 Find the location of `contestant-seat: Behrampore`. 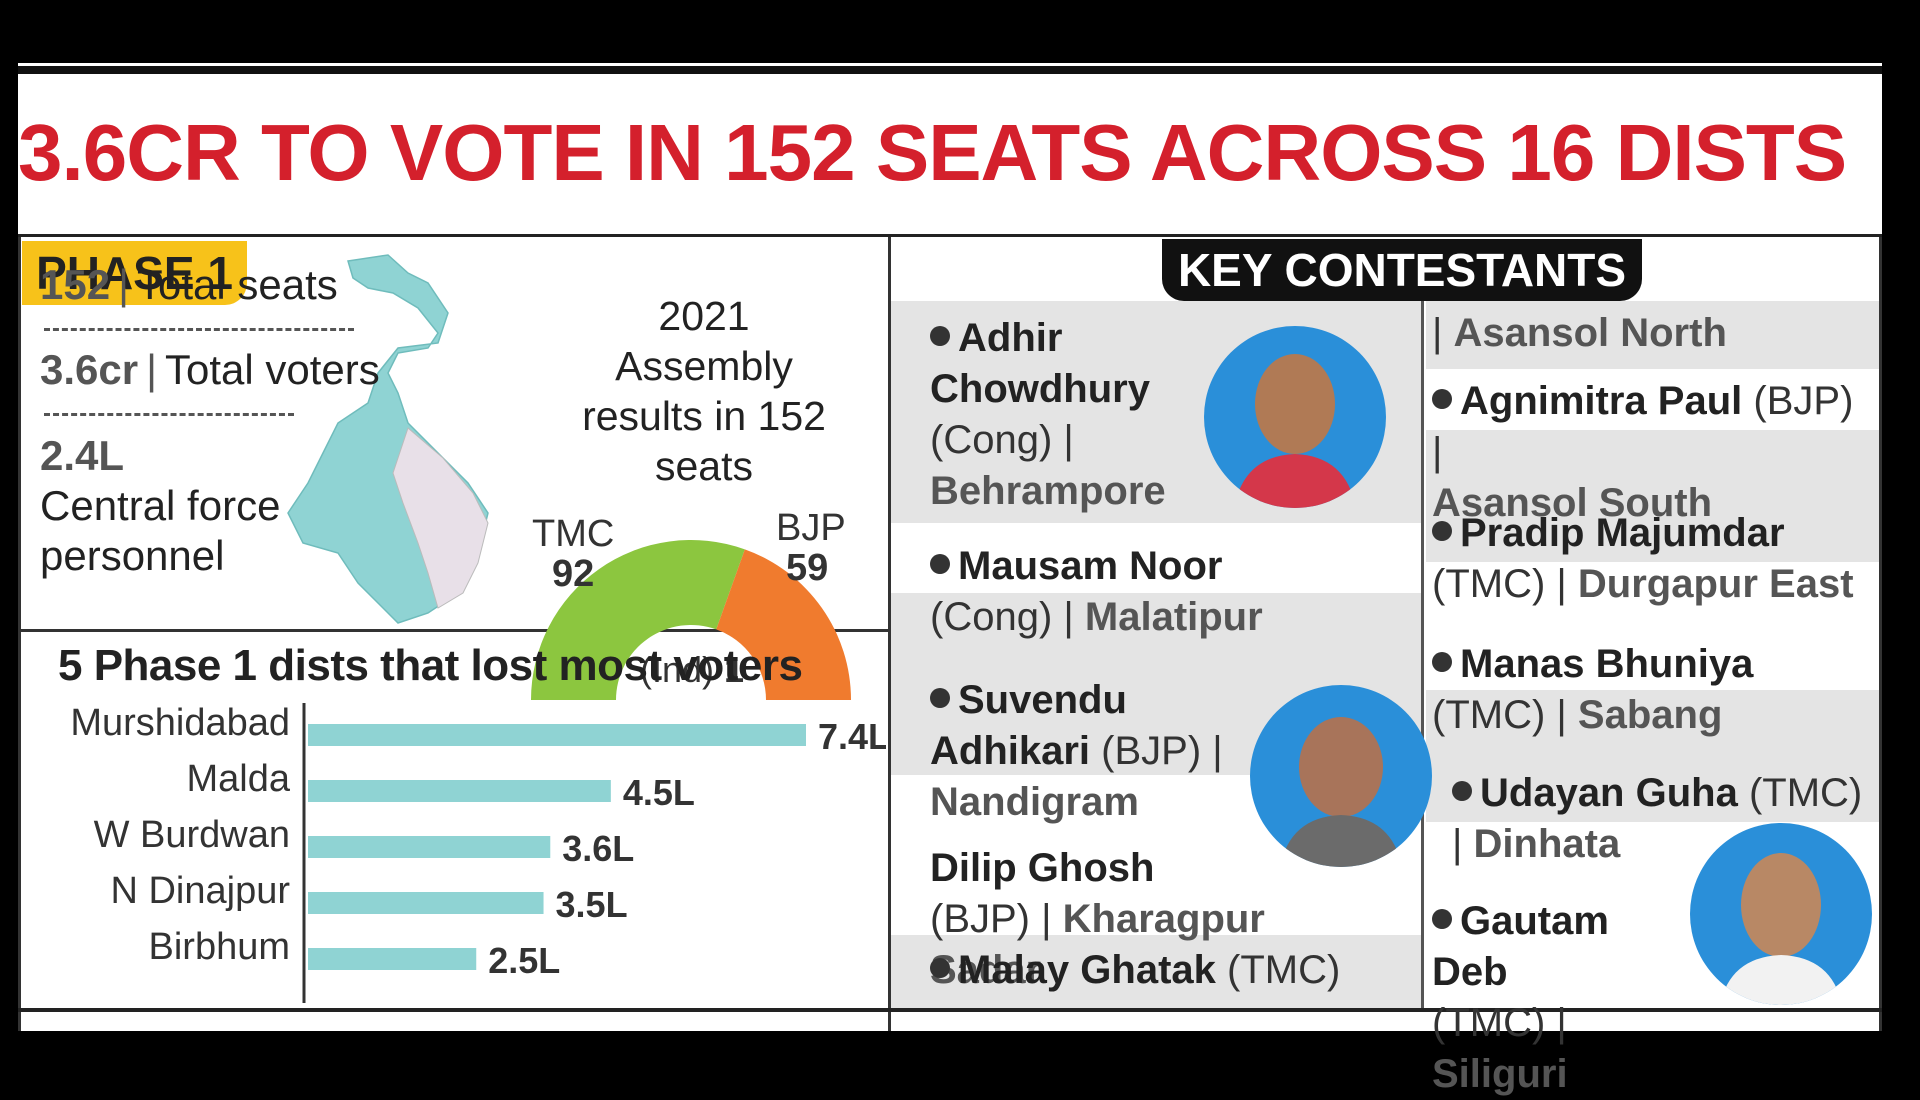

contestant-seat: Behrampore is located at coordinates (1048, 491).